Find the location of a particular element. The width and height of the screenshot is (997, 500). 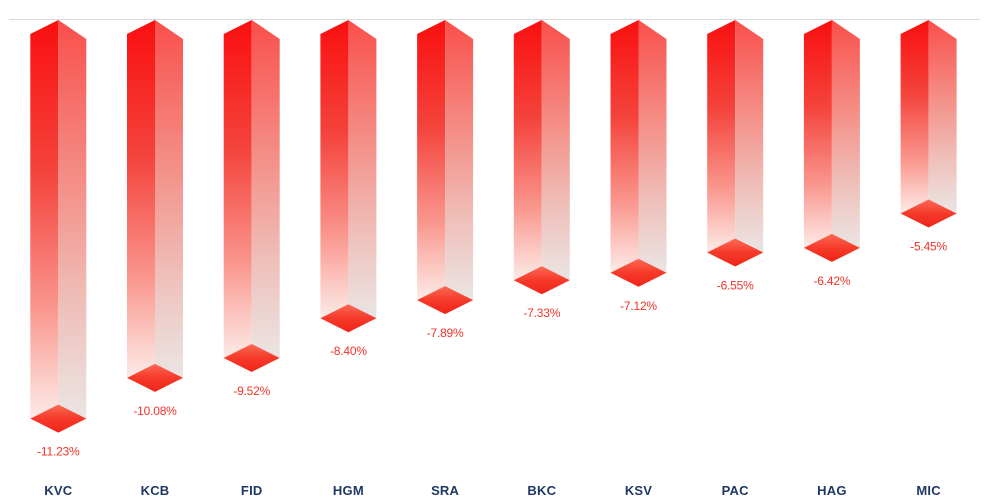

value-label: -7.89% is located at coordinates (445, 333).